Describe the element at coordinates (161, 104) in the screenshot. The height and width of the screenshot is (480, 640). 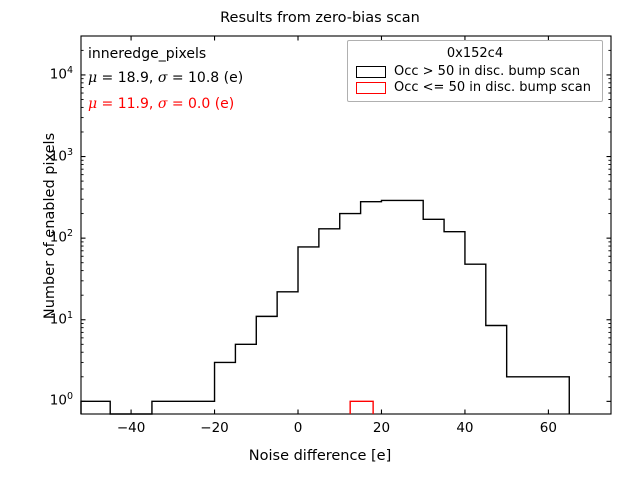
I see `annotation-stats-red: μ = 11.9, σ = 0.0 (e)` at that location.